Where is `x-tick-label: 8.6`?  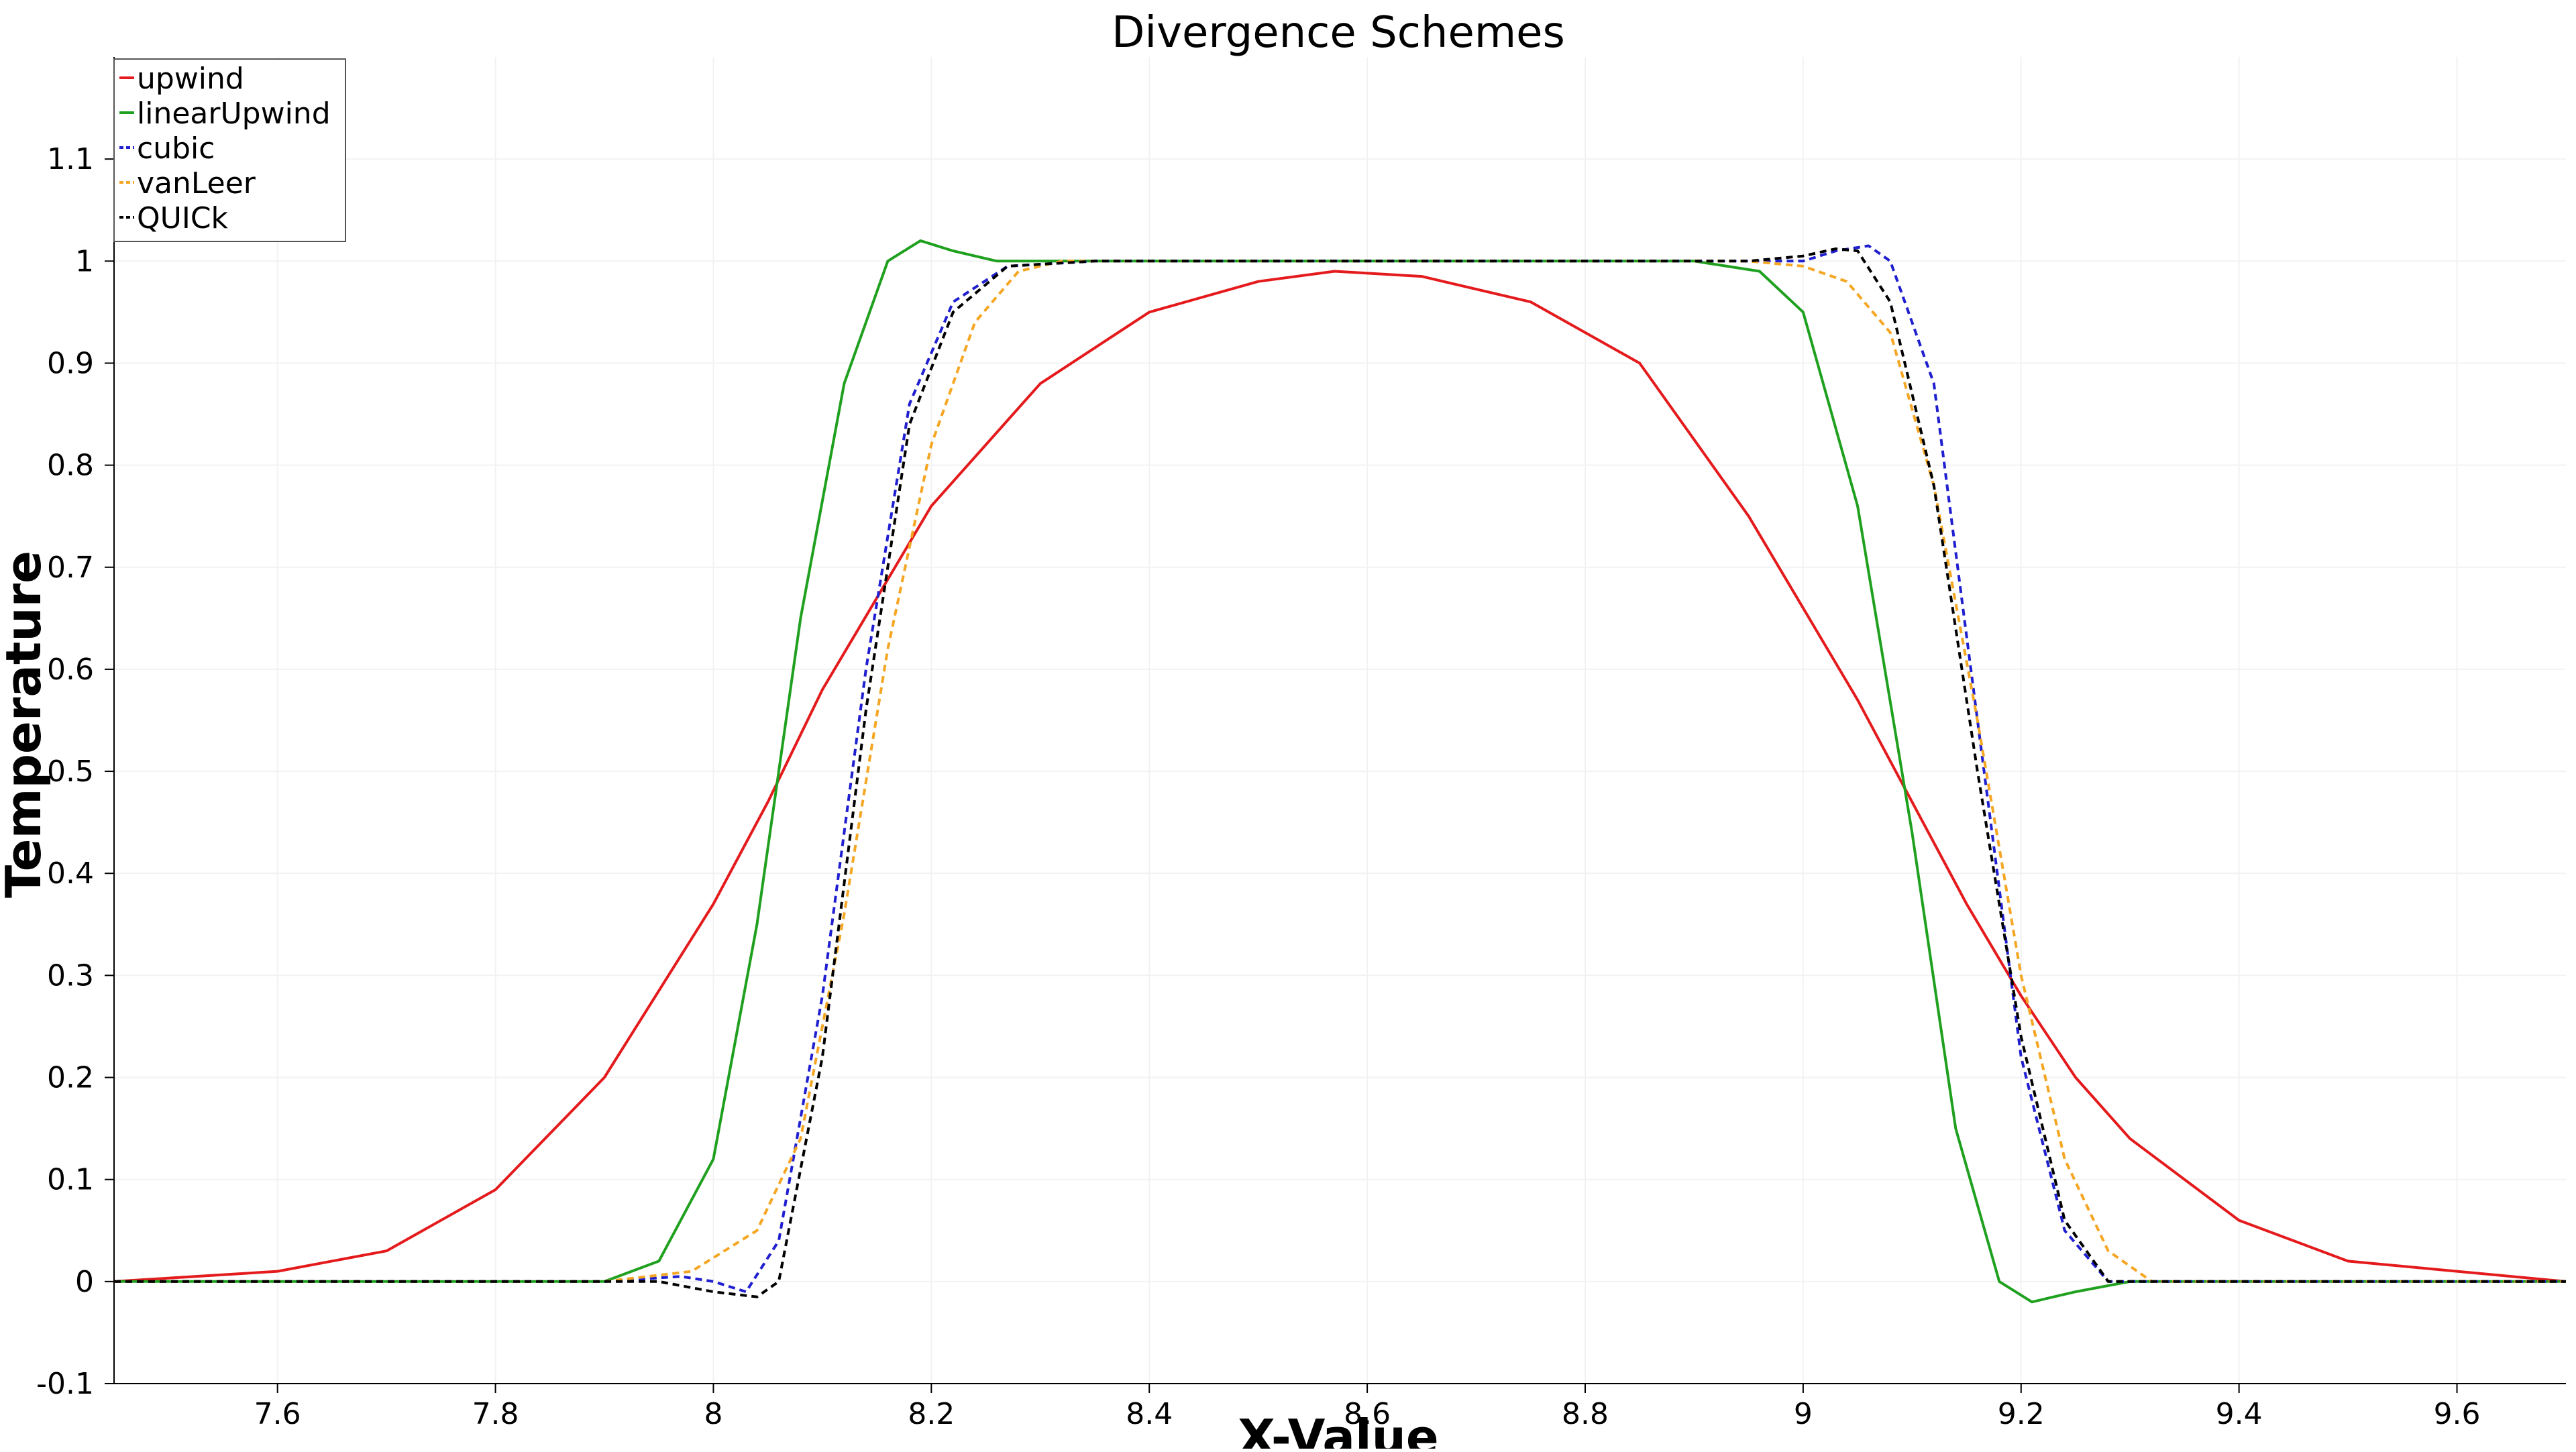
x-tick-label: 8.6 is located at coordinates (1367, 1414).